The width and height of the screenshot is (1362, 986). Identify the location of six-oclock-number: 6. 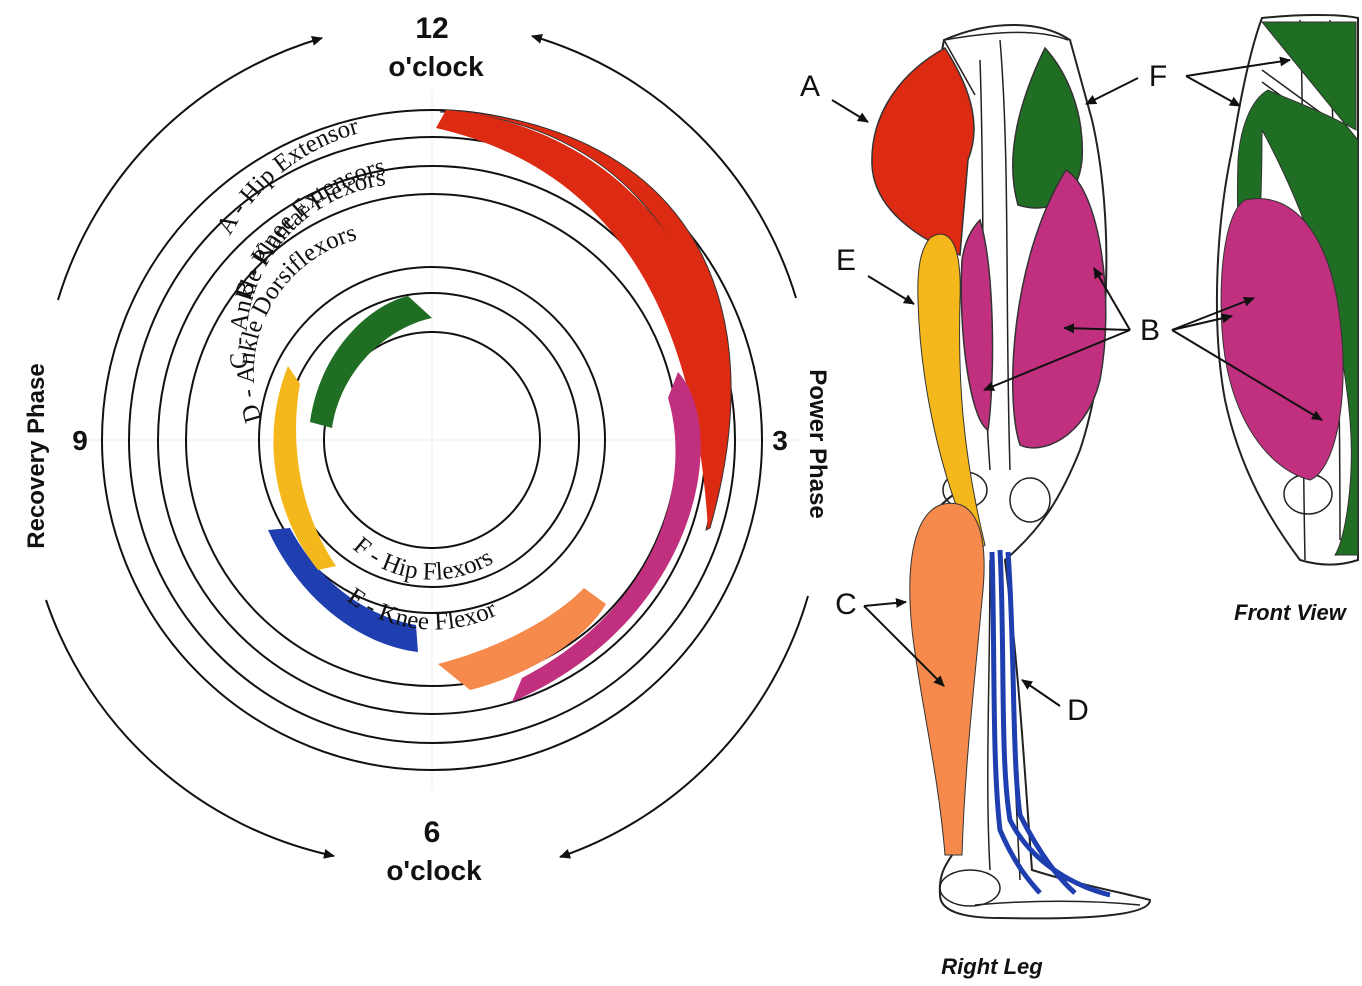
(432, 832).